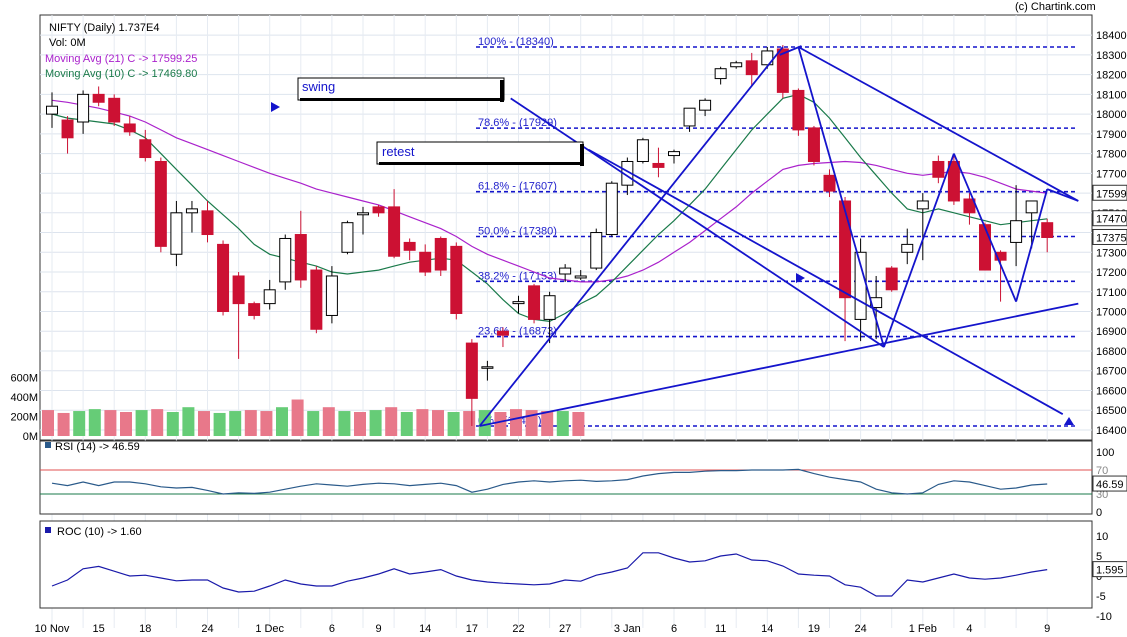 The width and height of the screenshot is (1127, 637). What do you see at coordinates (67, 43) in the screenshot?
I see `volume-readout: Vol: 0M` at bounding box center [67, 43].